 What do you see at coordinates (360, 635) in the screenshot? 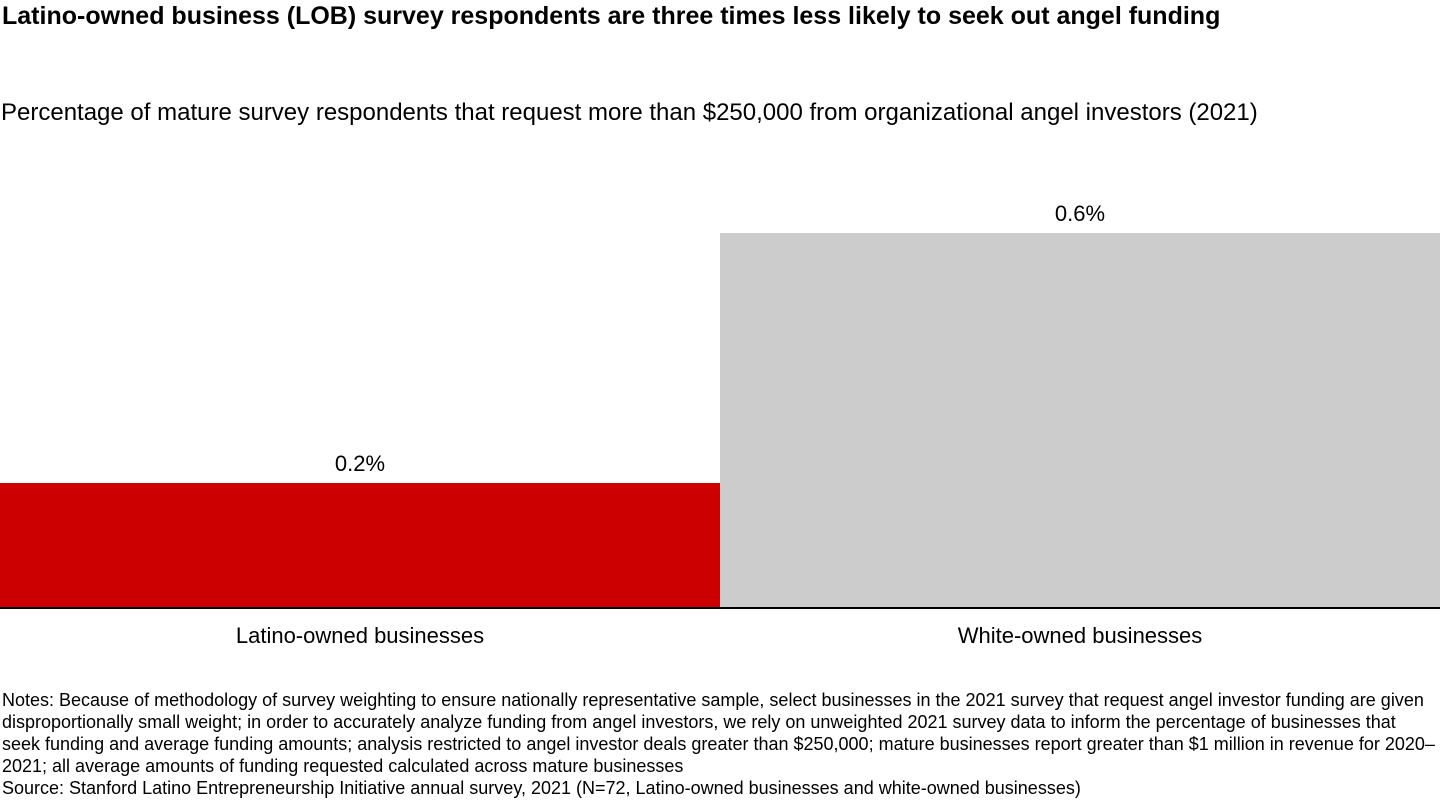
I see `category-label-latino-owned-businesses: Latino-owned businesses` at bounding box center [360, 635].